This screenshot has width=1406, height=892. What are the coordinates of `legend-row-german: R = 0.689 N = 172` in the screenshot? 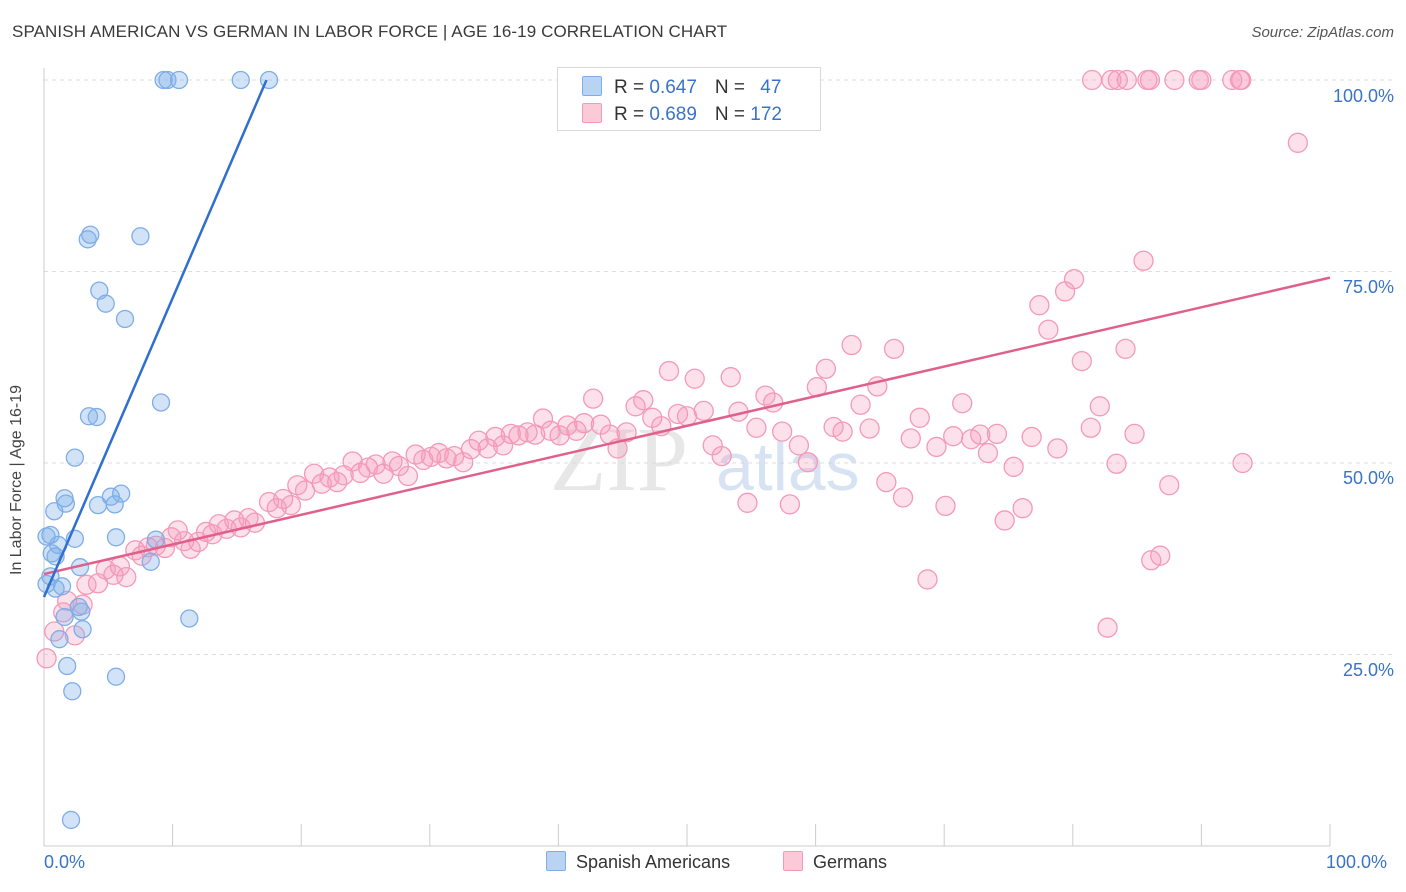 It's located at (682, 114).